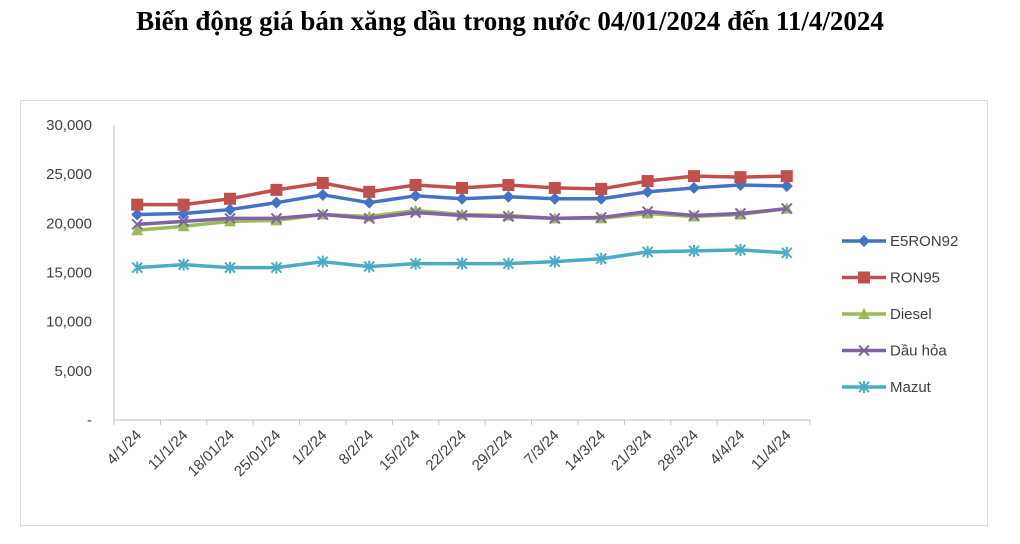 Image resolution: width=1020 pixels, height=544 pixels. I want to click on legend-label: Dầu hỏa, so click(918, 351).